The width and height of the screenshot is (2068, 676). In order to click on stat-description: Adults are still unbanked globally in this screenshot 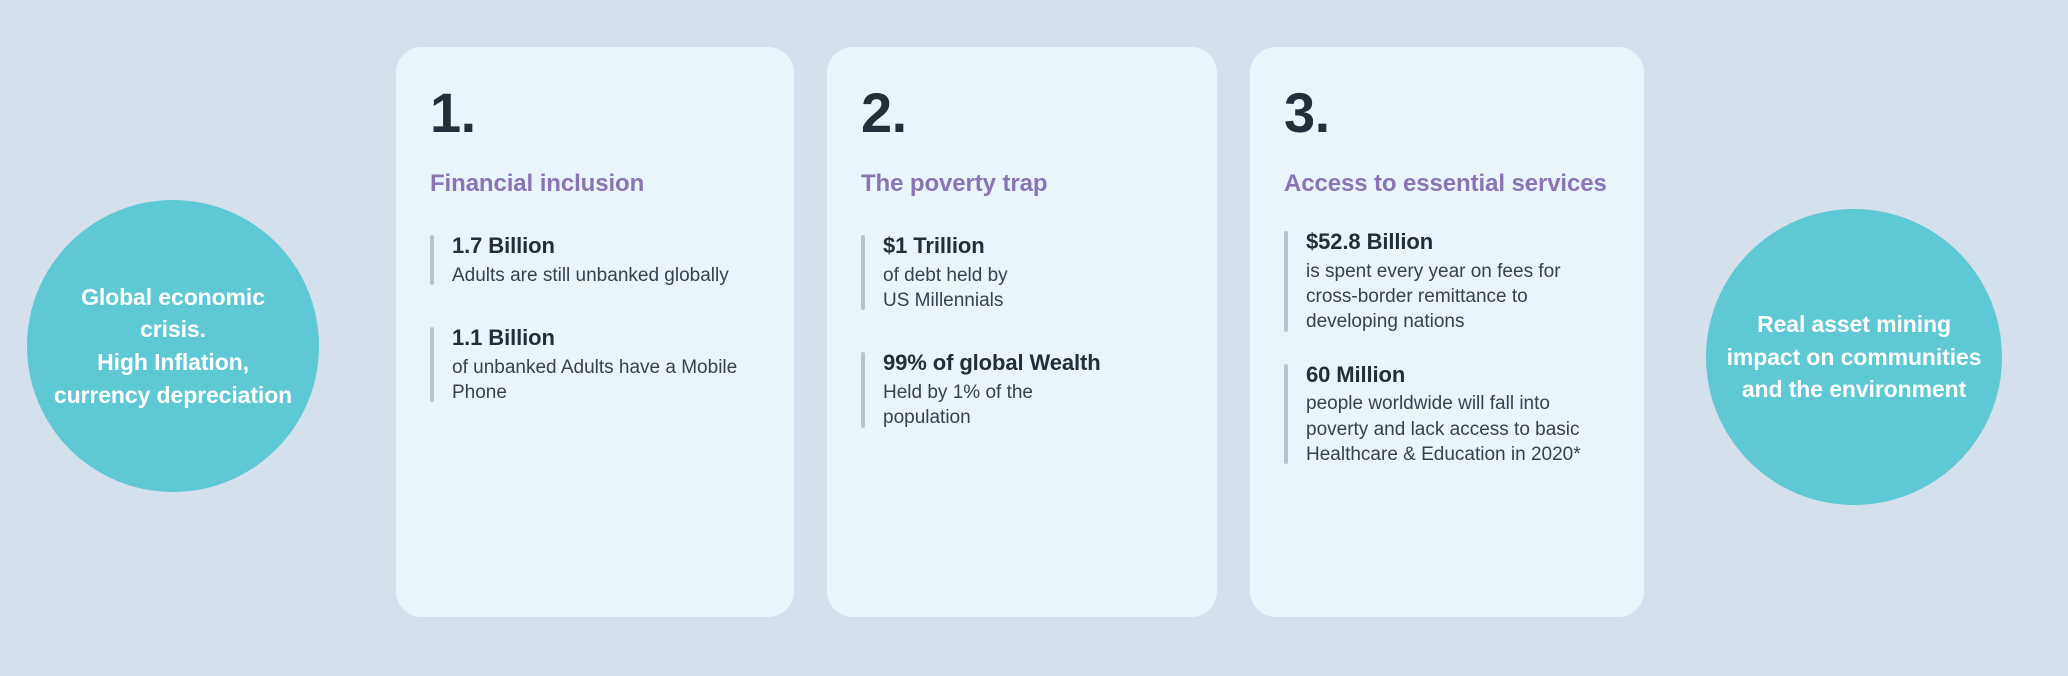, I will do `click(590, 275)`.